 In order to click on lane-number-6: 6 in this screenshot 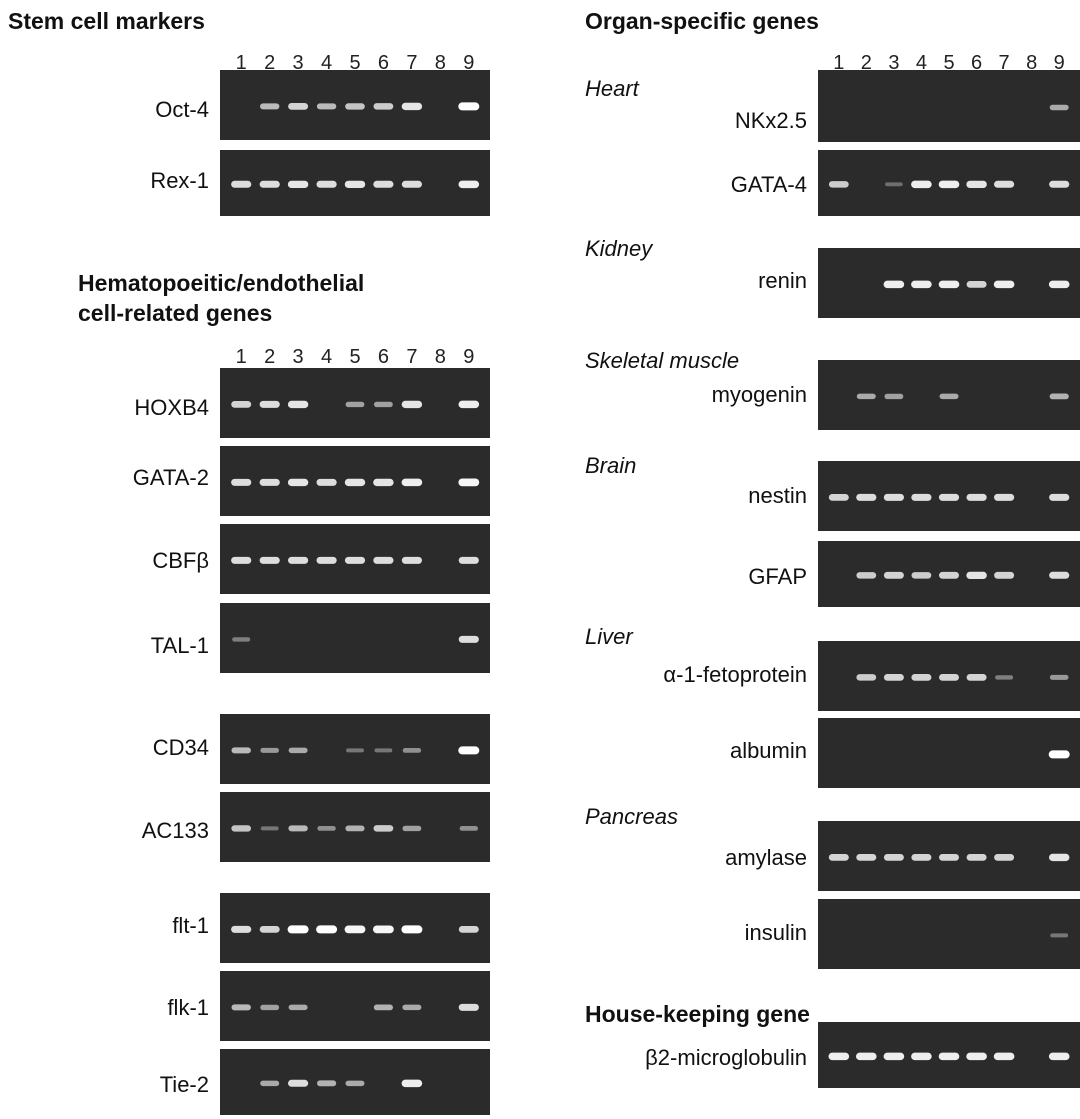, I will do `click(383, 63)`.